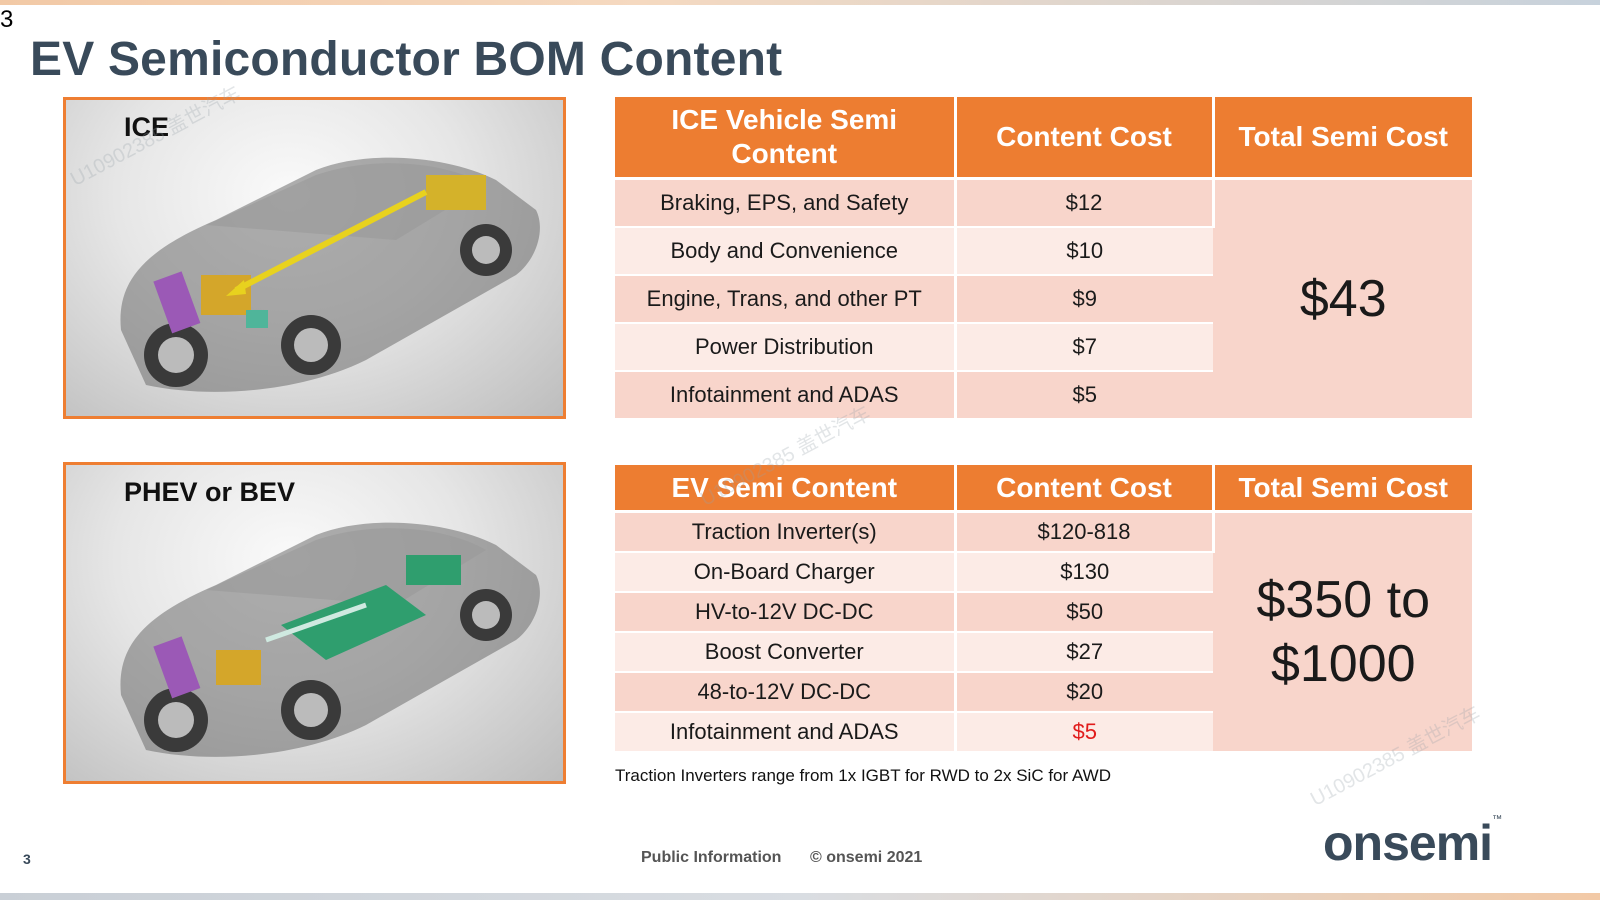  What do you see at coordinates (786, 203) in the screenshot?
I see `row-item: Braking, EPS, and Safety` at bounding box center [786, 203].